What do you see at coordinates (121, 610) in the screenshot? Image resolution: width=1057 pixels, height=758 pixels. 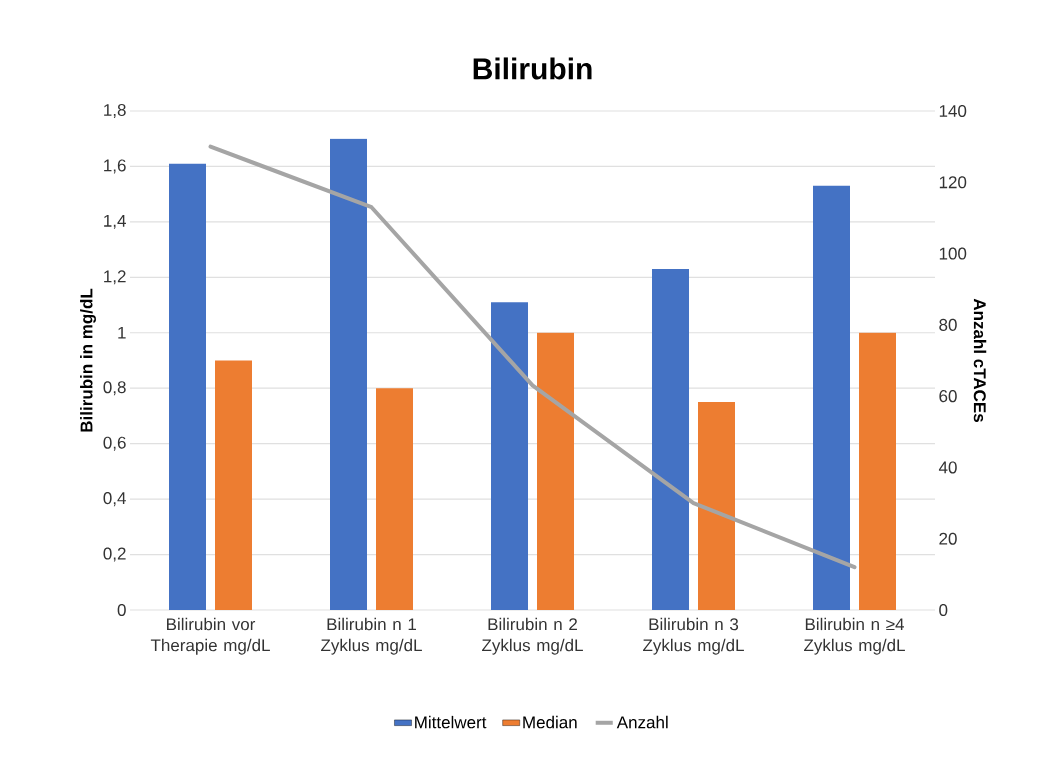 I see `y-tick-label: 0` at bounding box center [121, 610].